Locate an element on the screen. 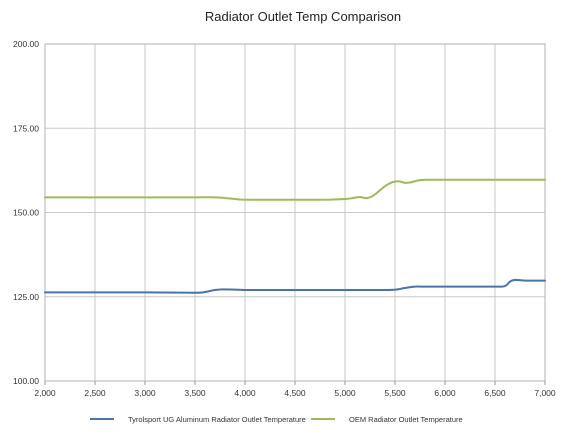 This screenshot has width=580, height=435. y-axis-ticks: 100.00 125.00 150.00 175.00 200.00 is located at coordinates (26, 212).